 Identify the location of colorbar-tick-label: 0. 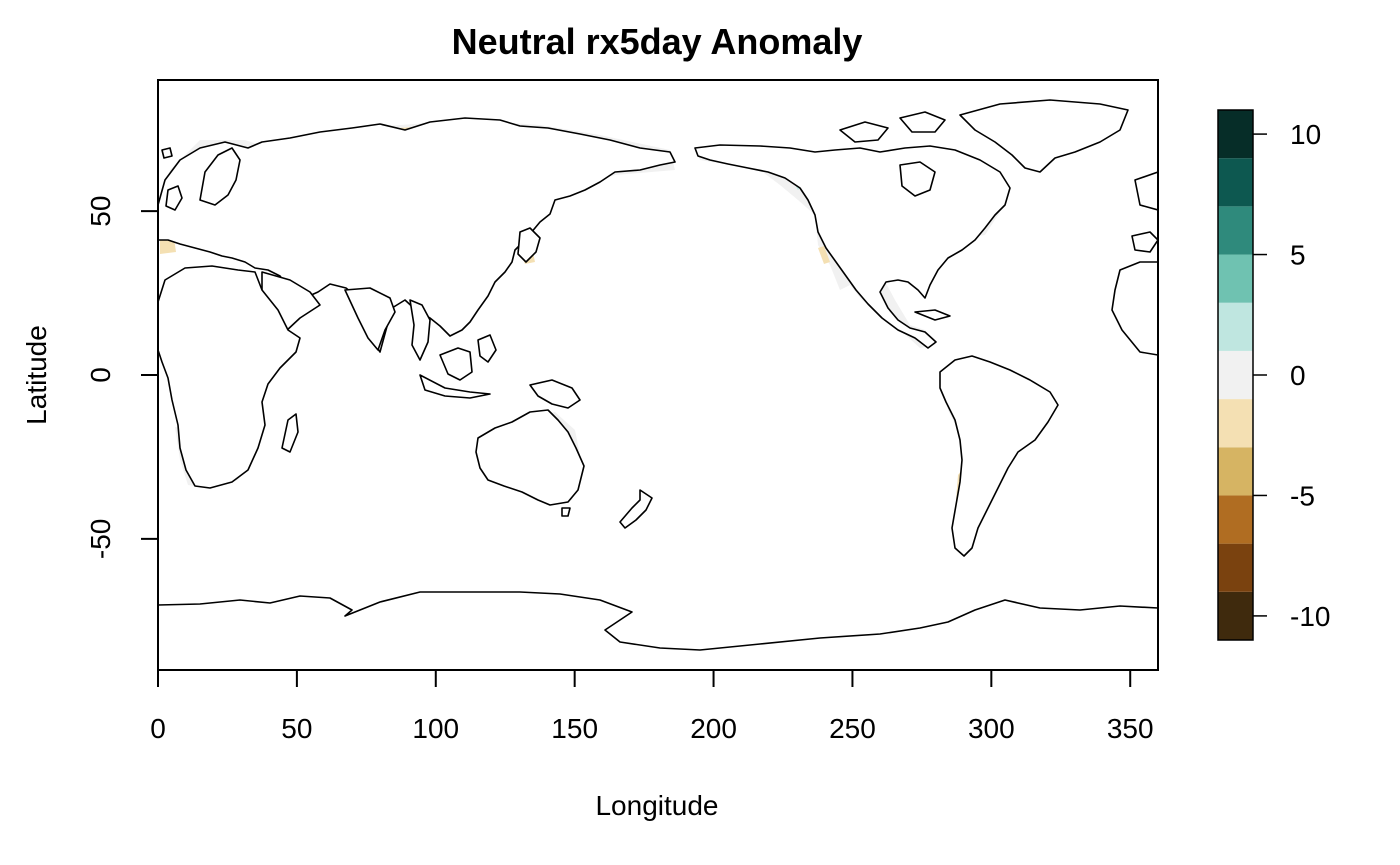
(1298, 375).